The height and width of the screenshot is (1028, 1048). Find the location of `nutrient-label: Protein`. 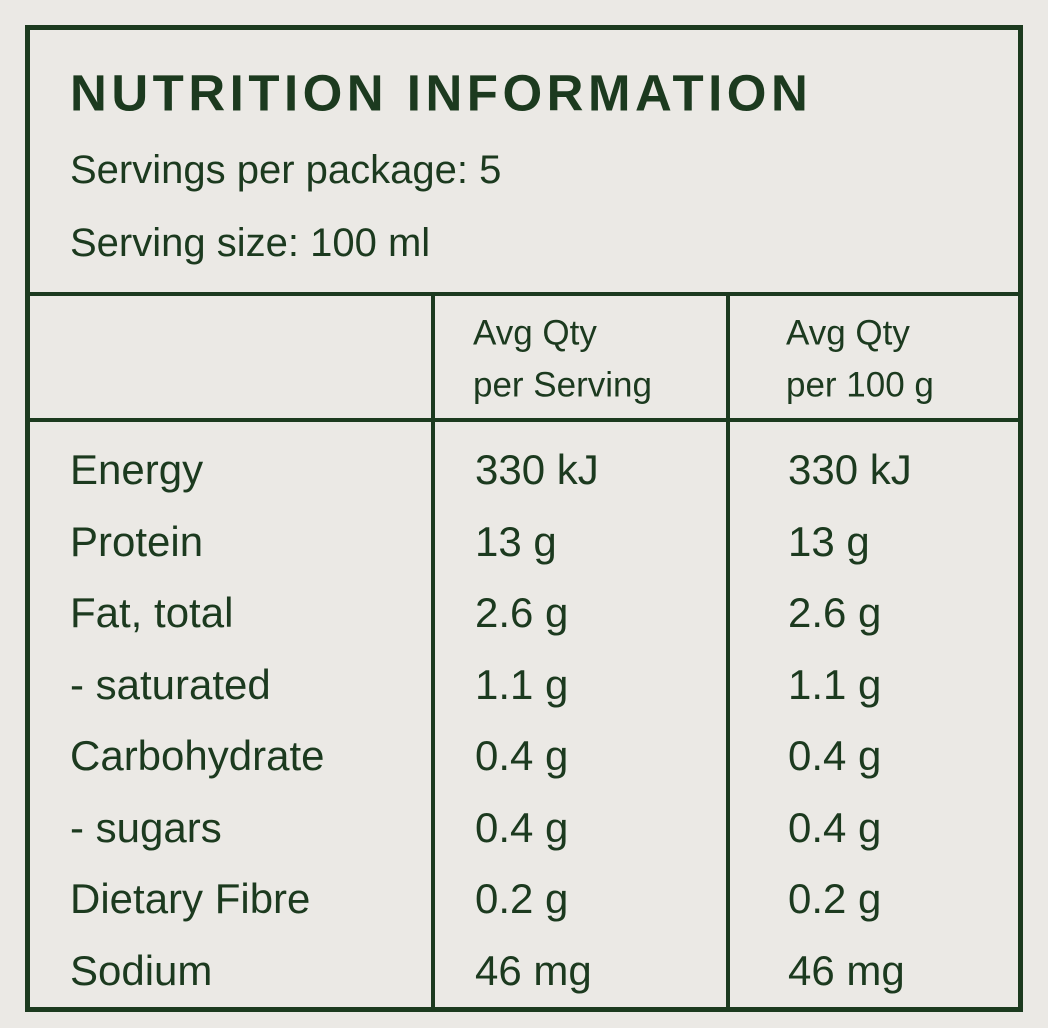

nutrient-label: Protein is located at coordinates (137, 541).